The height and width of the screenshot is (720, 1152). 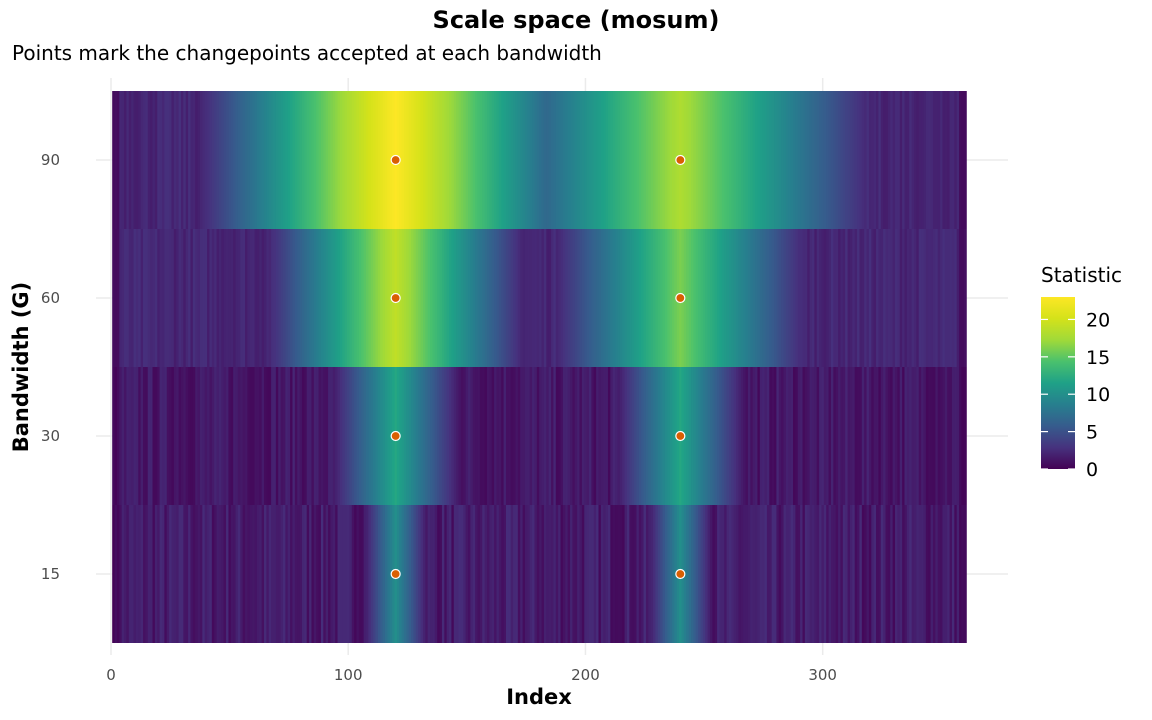 I want to click on colorbar-legend: Statistic 0 5 10 15 20, so click(x=1081, y=372).